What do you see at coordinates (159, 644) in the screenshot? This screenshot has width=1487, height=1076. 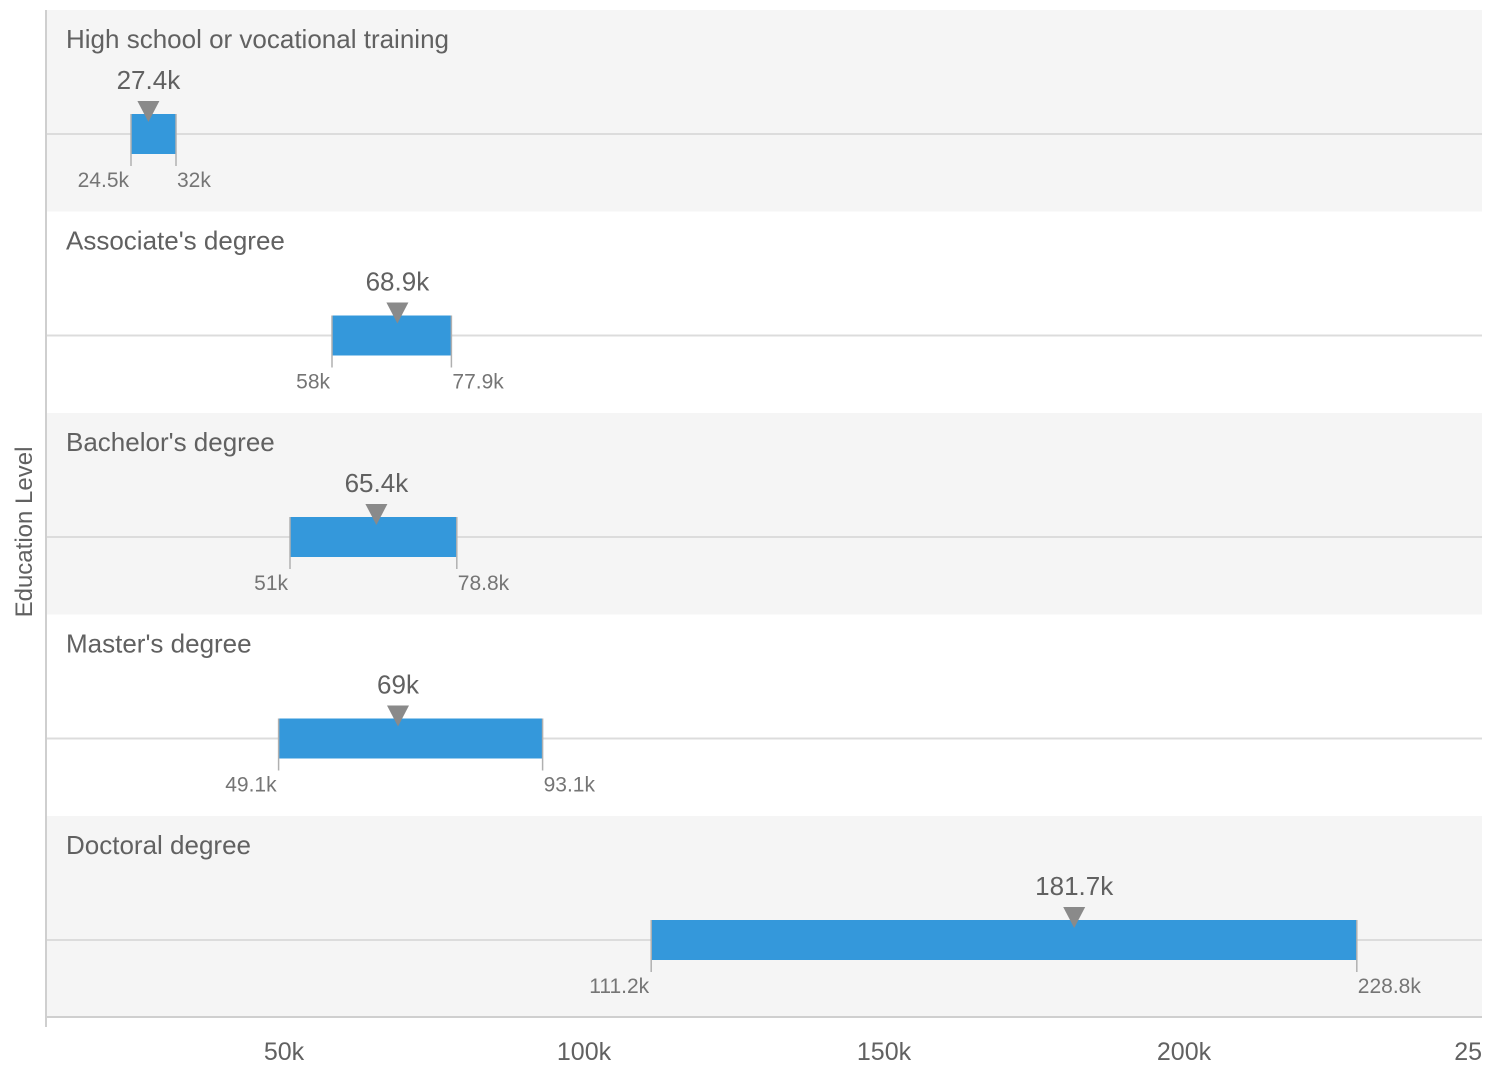 I see `category-label: Master's degree` at bounding box center [159, 644].